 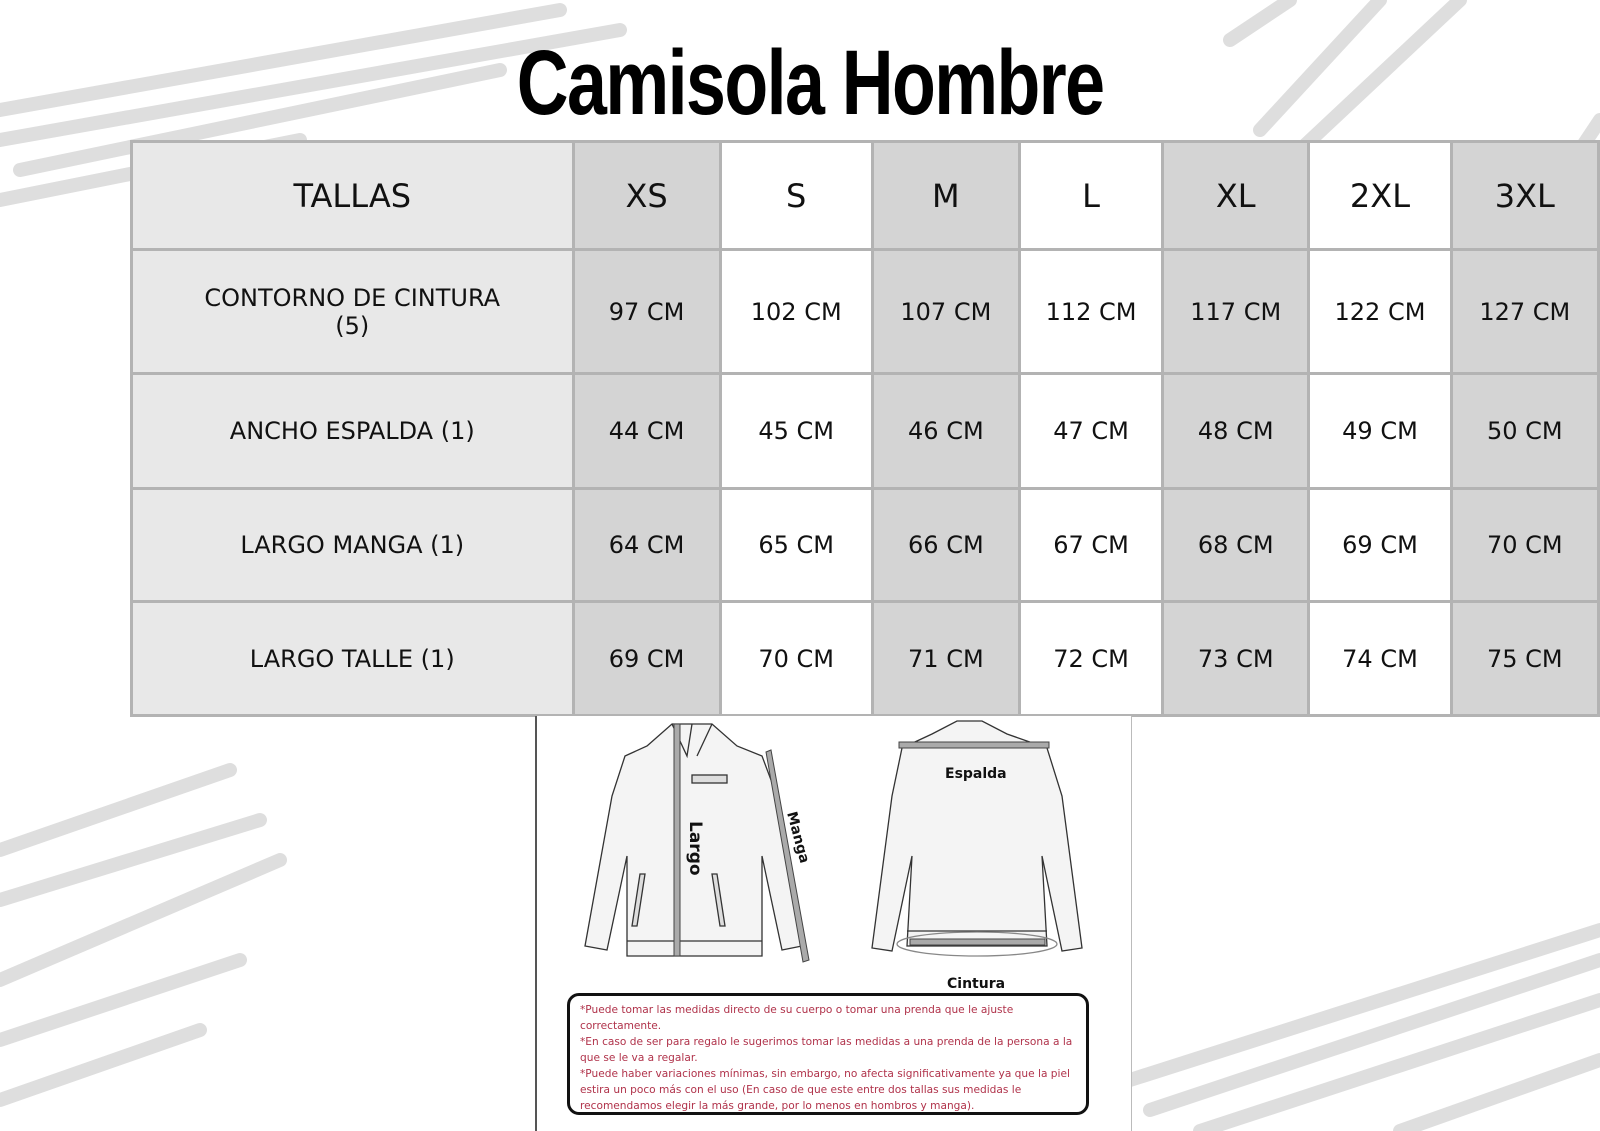 I want to click on cell-value: 97 CM, so click(x=646, y=311).